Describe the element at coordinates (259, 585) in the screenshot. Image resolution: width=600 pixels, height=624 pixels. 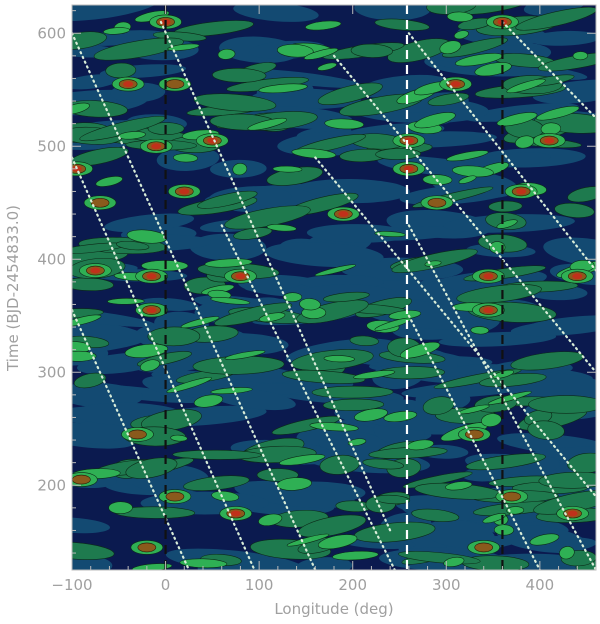
I see `x-tick-label: 100` at that location.